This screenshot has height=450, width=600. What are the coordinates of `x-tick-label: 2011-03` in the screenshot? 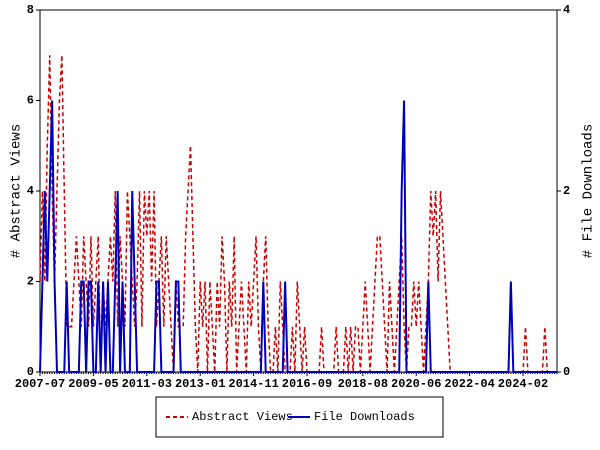 It's located at (147, 384).